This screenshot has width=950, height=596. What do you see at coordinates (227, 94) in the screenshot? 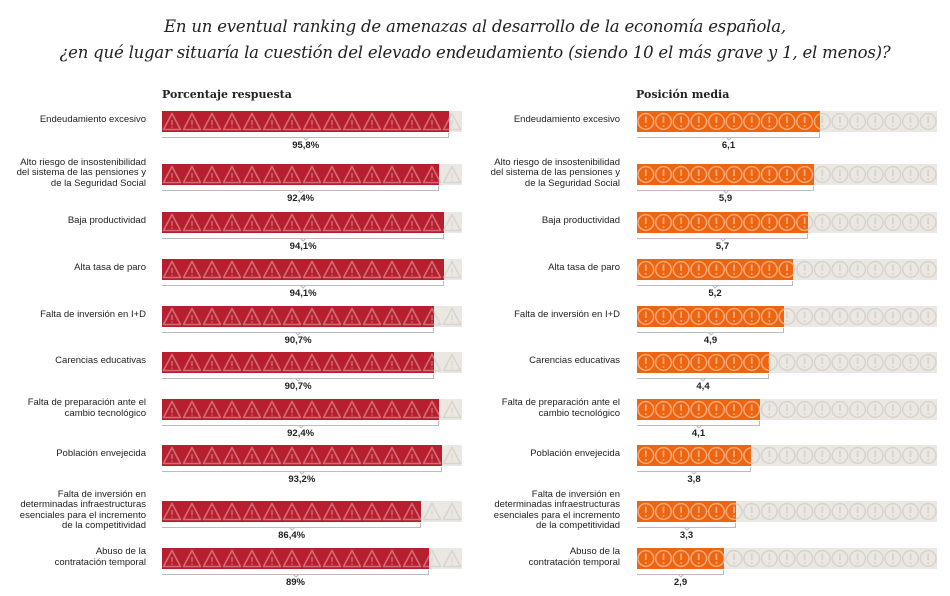
I see `left-panel-title: Porcentaje respuesta` at bounding box center [227, 94].